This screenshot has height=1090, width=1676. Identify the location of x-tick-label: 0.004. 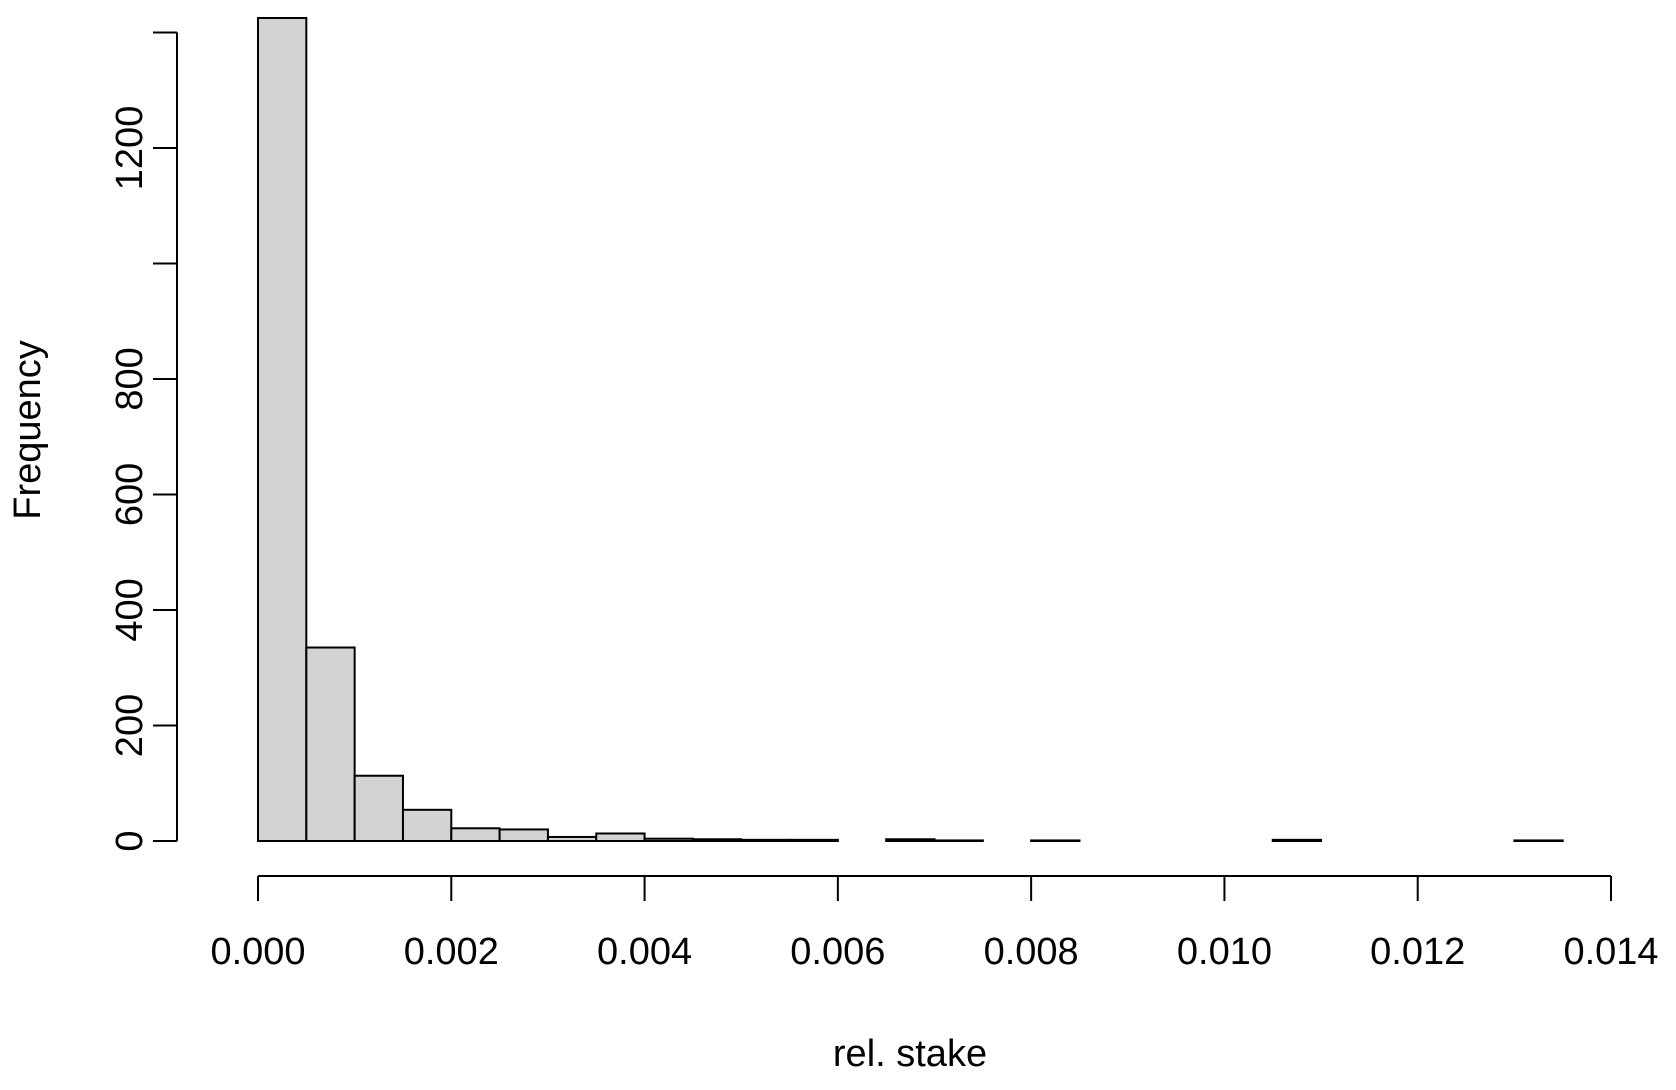
(644, 952).